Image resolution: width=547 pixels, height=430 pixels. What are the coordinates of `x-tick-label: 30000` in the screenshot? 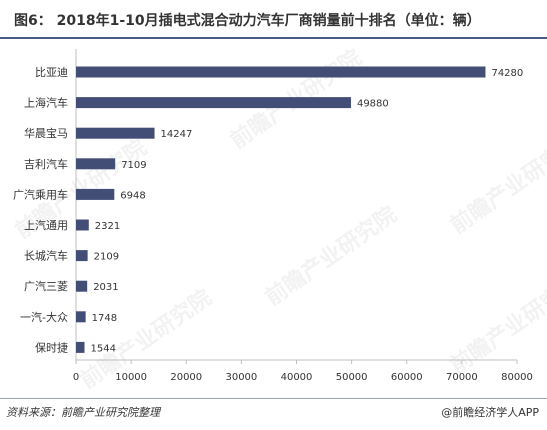 It's located at (241, 377).